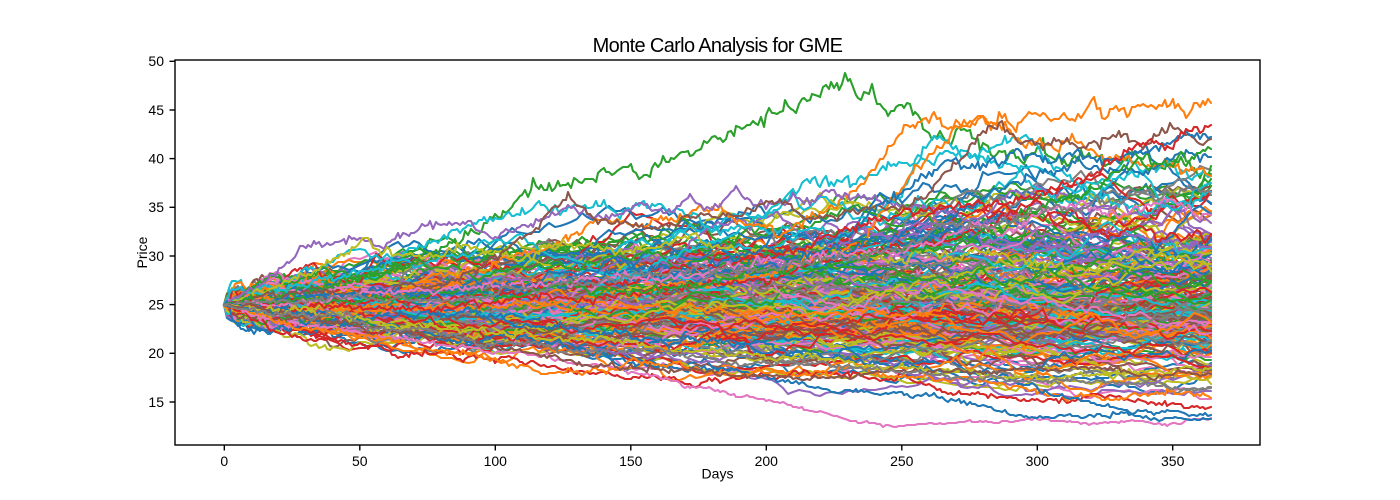 This screenshot has height=500, width=1400. Describe the element at coordinates (156, 402) in the screenshot. I see `svg-text: 15` at that location.